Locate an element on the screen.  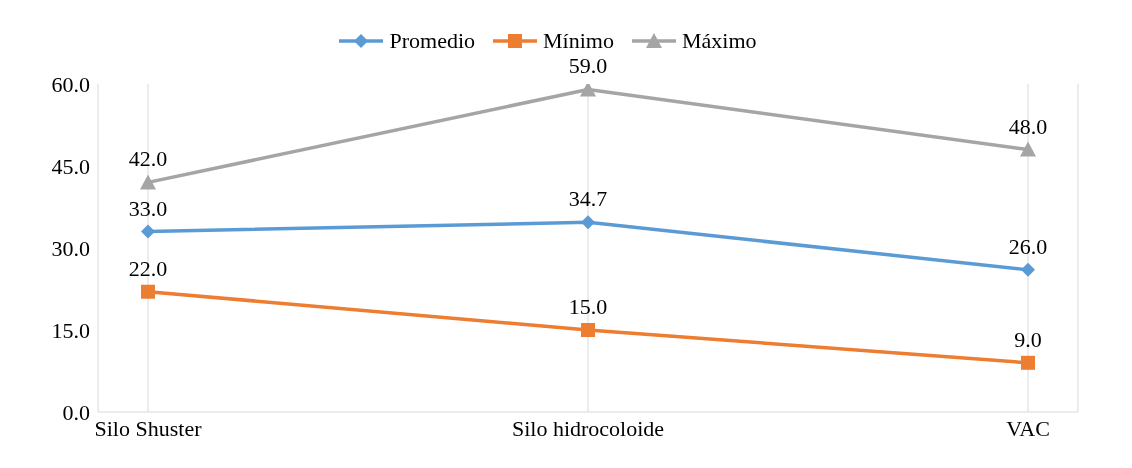
y-tick-label: 30.0 is located at coordinates (70, 248).